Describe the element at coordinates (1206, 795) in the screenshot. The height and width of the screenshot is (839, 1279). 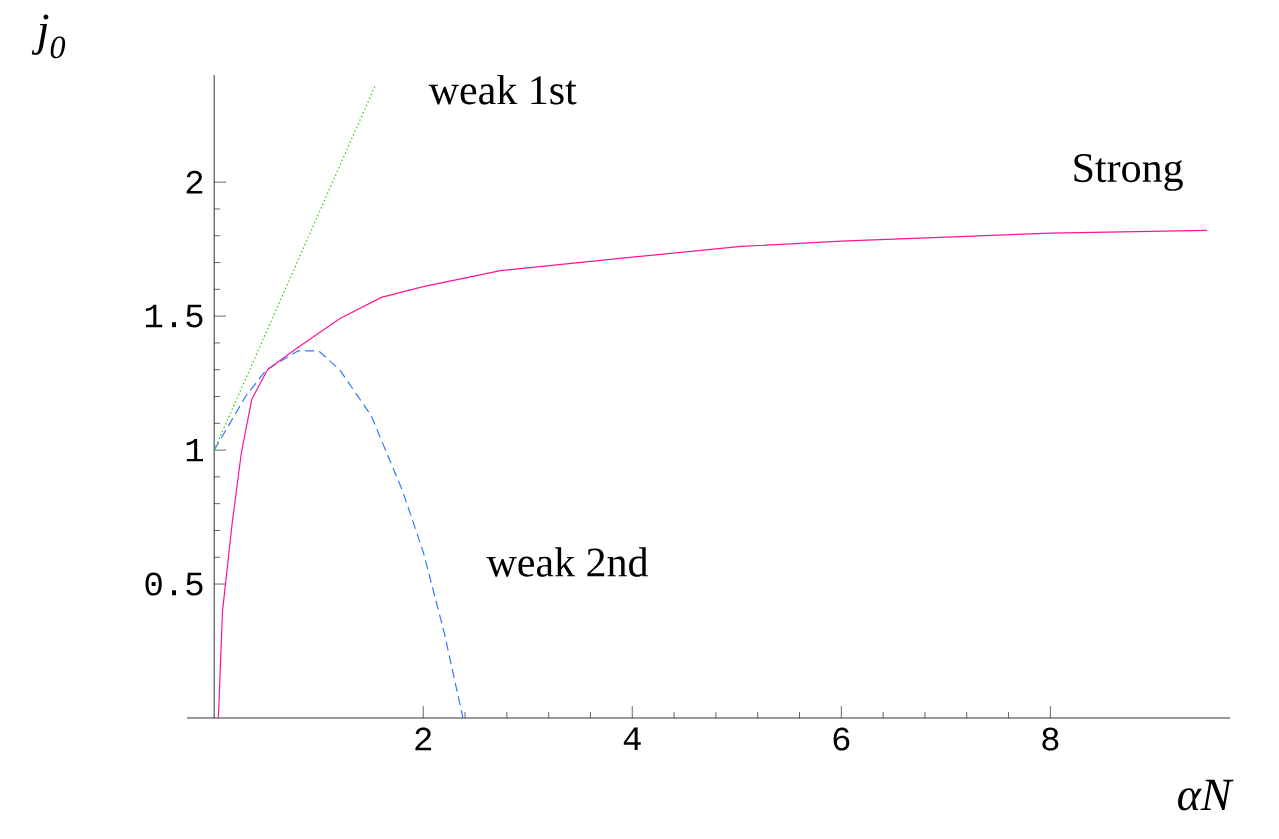
I see `x-axis-title: αN` at that location.